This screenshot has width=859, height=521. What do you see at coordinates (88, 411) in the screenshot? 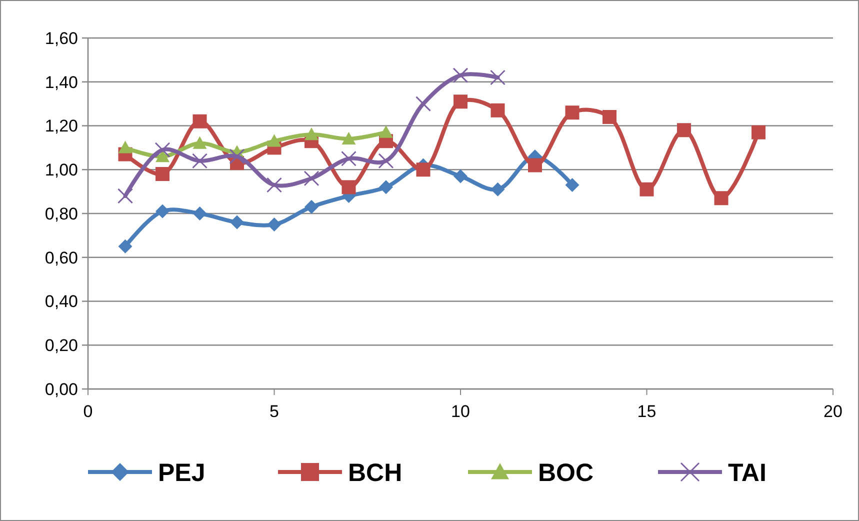
I see `x-tick-label: 0` at bounding box center [88, 411].